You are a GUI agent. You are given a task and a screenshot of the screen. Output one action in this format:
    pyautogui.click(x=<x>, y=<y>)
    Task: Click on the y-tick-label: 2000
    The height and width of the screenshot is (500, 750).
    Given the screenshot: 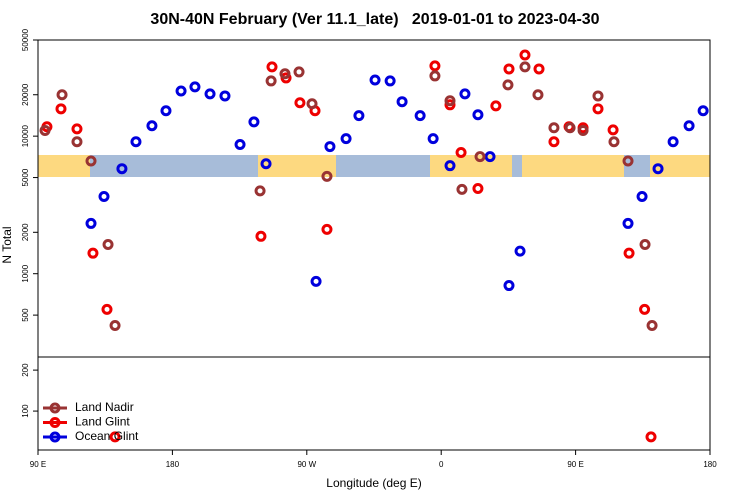 What is the action you would take?
    pyautogui.click(x=25, y=232)
    